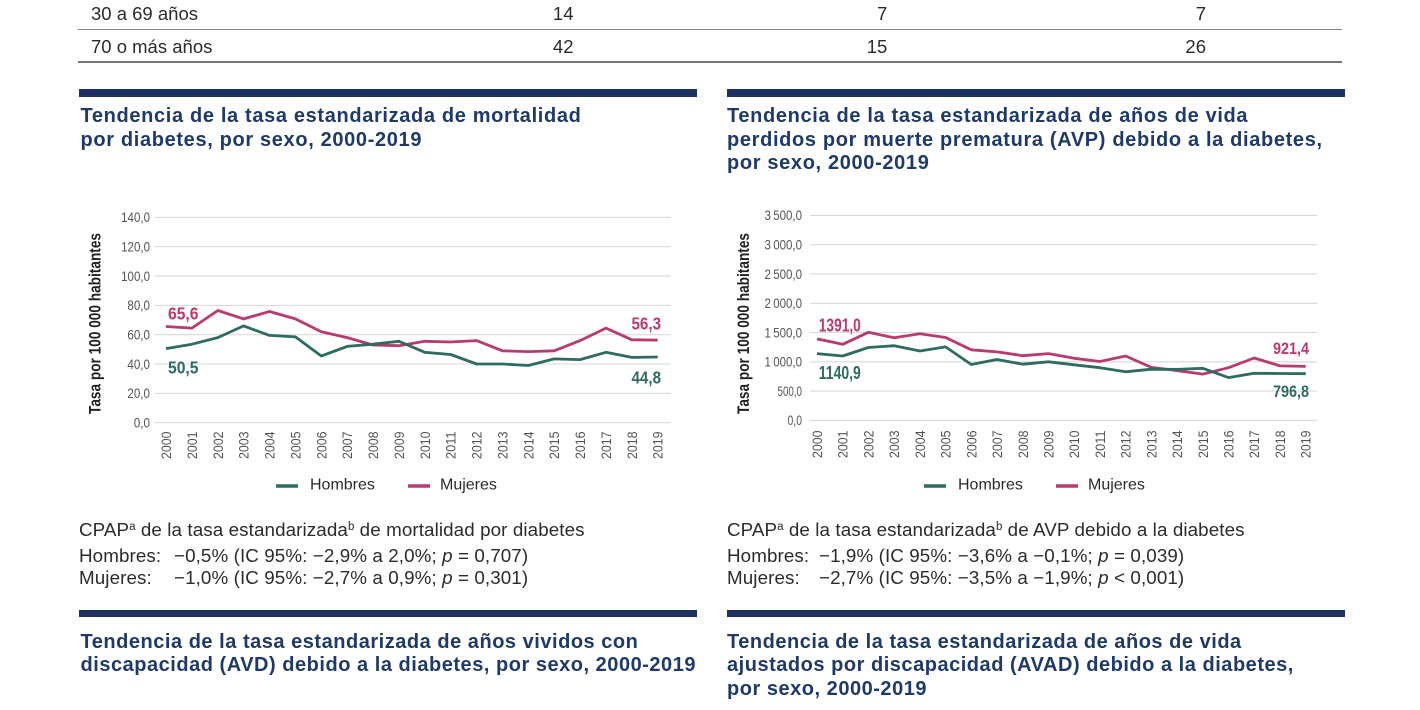  Describe the element at coordinates (840, 325) in the screenshot. I see `svg-text: 1391,0` at that location.